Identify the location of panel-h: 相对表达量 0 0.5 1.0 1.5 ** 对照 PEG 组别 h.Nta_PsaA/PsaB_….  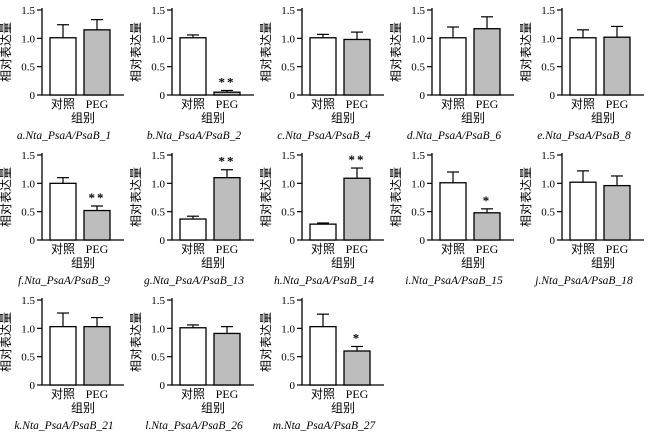
(324, 217).